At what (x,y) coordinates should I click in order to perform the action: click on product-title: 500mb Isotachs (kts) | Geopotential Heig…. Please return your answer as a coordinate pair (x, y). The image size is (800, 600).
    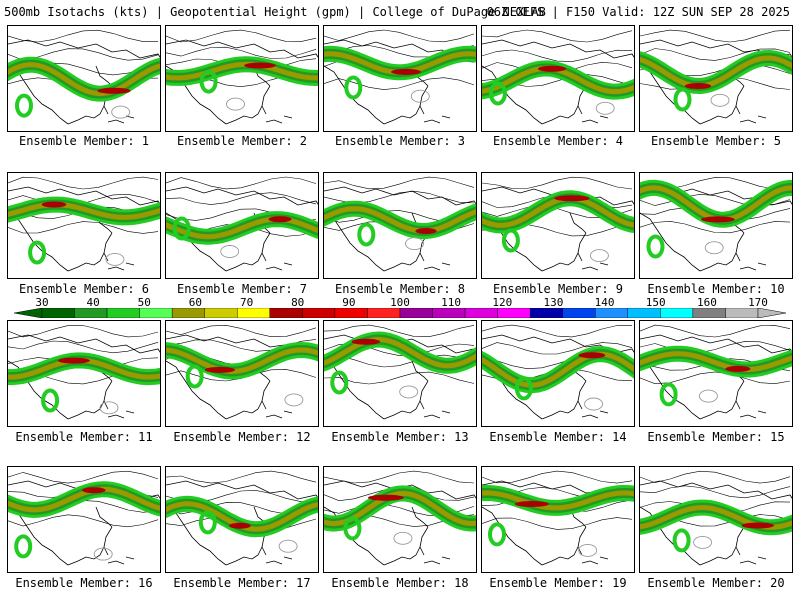
    Looking at the image, I should click on (275, 12).